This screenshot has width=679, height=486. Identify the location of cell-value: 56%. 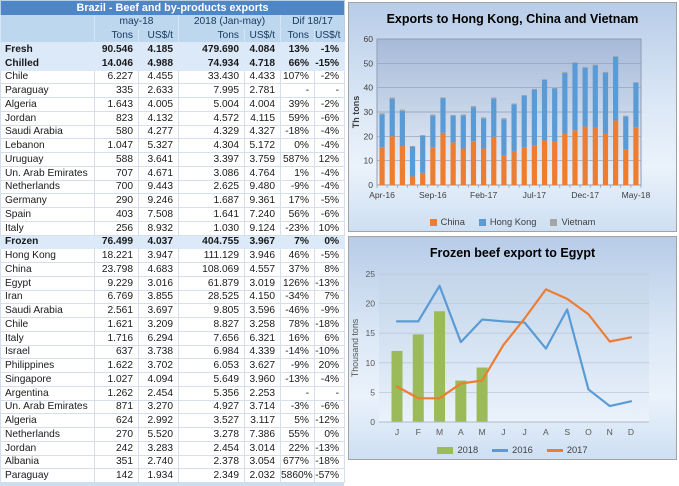
(297, 214).